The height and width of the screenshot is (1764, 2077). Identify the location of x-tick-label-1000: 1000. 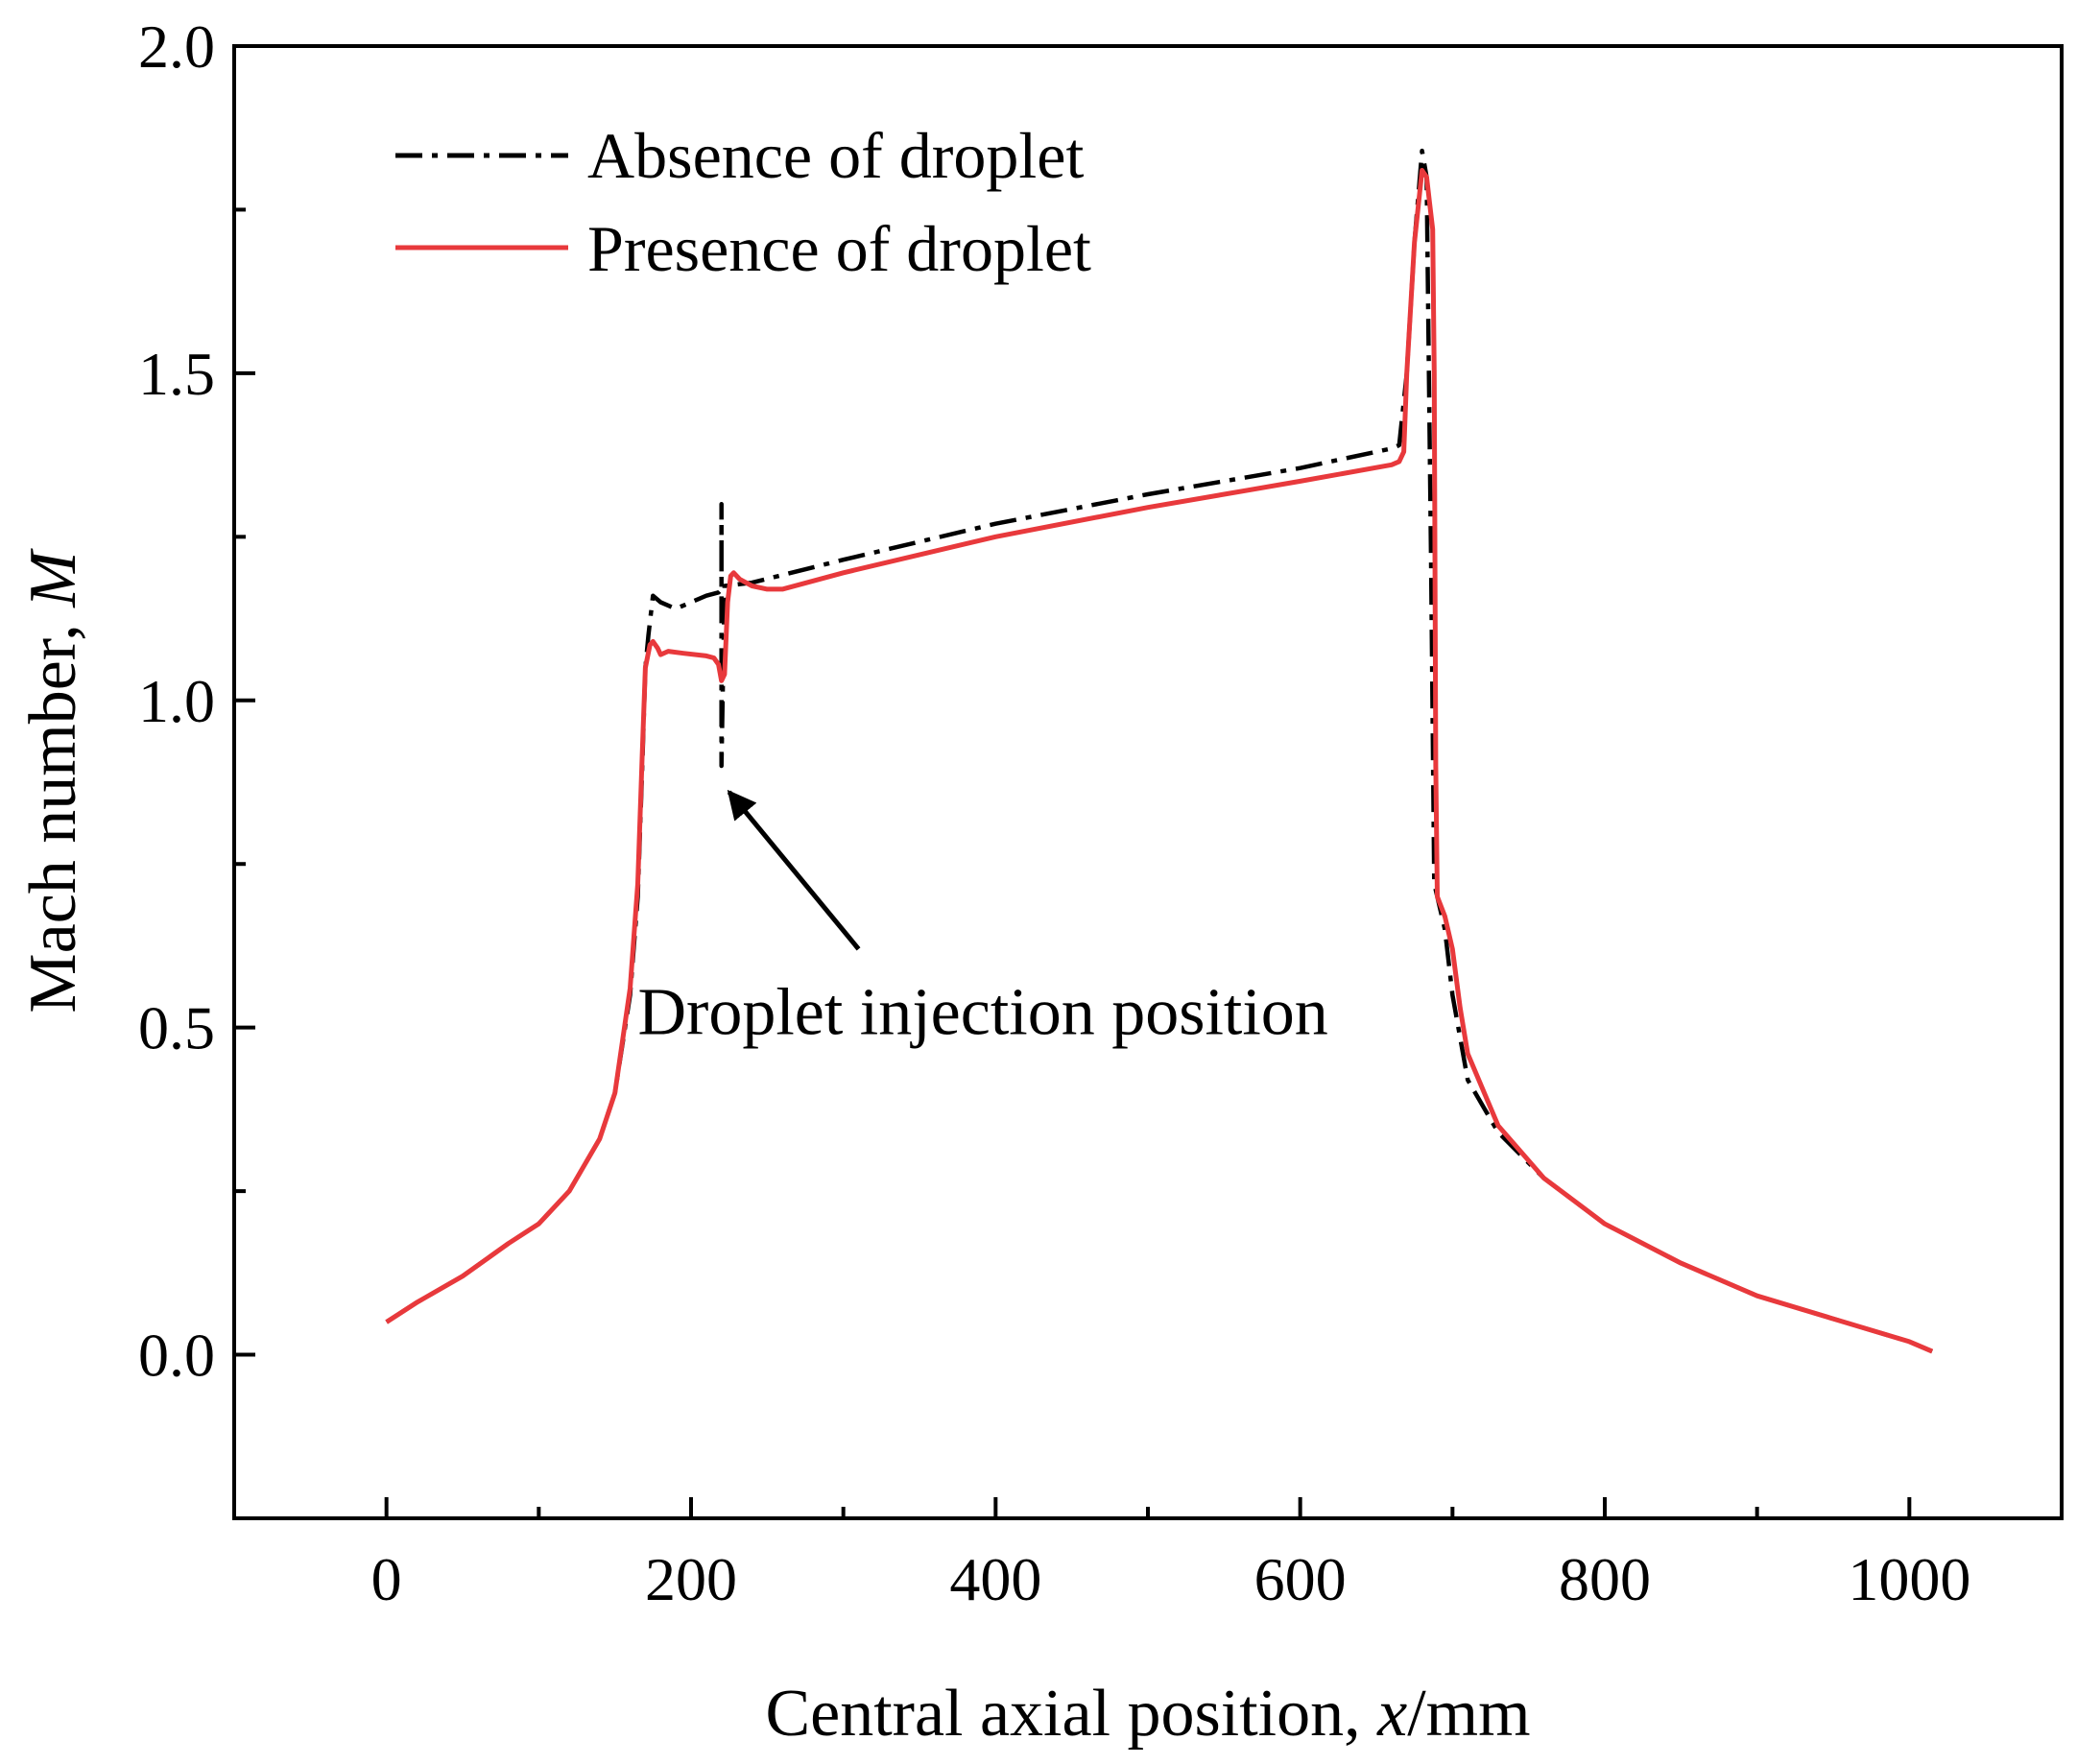
(1909, 1579).